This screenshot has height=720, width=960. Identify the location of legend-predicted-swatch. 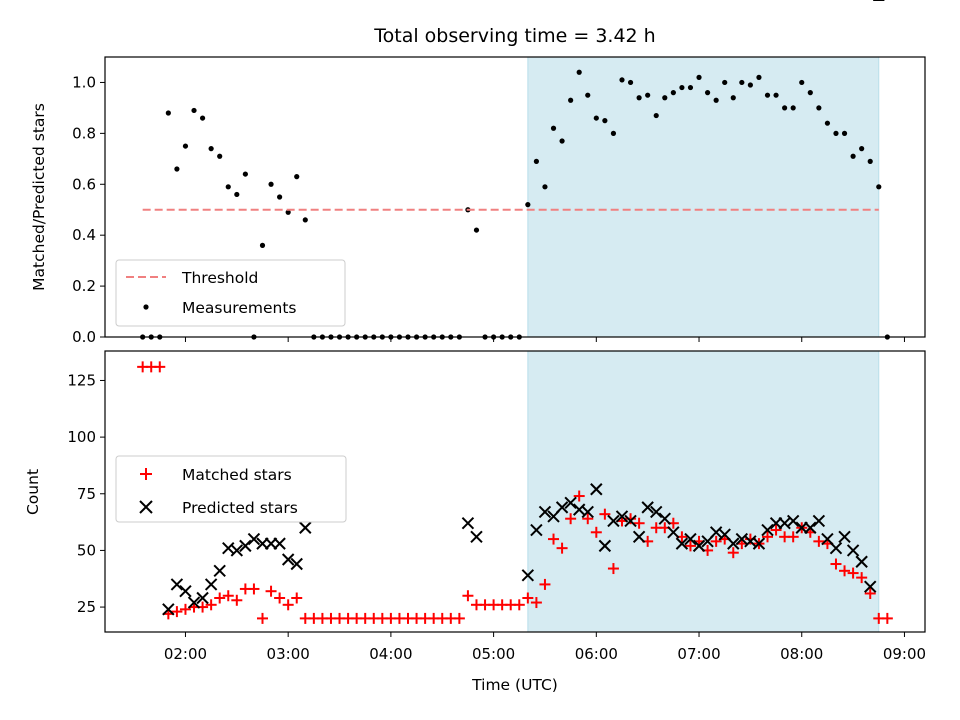
(146, 507).